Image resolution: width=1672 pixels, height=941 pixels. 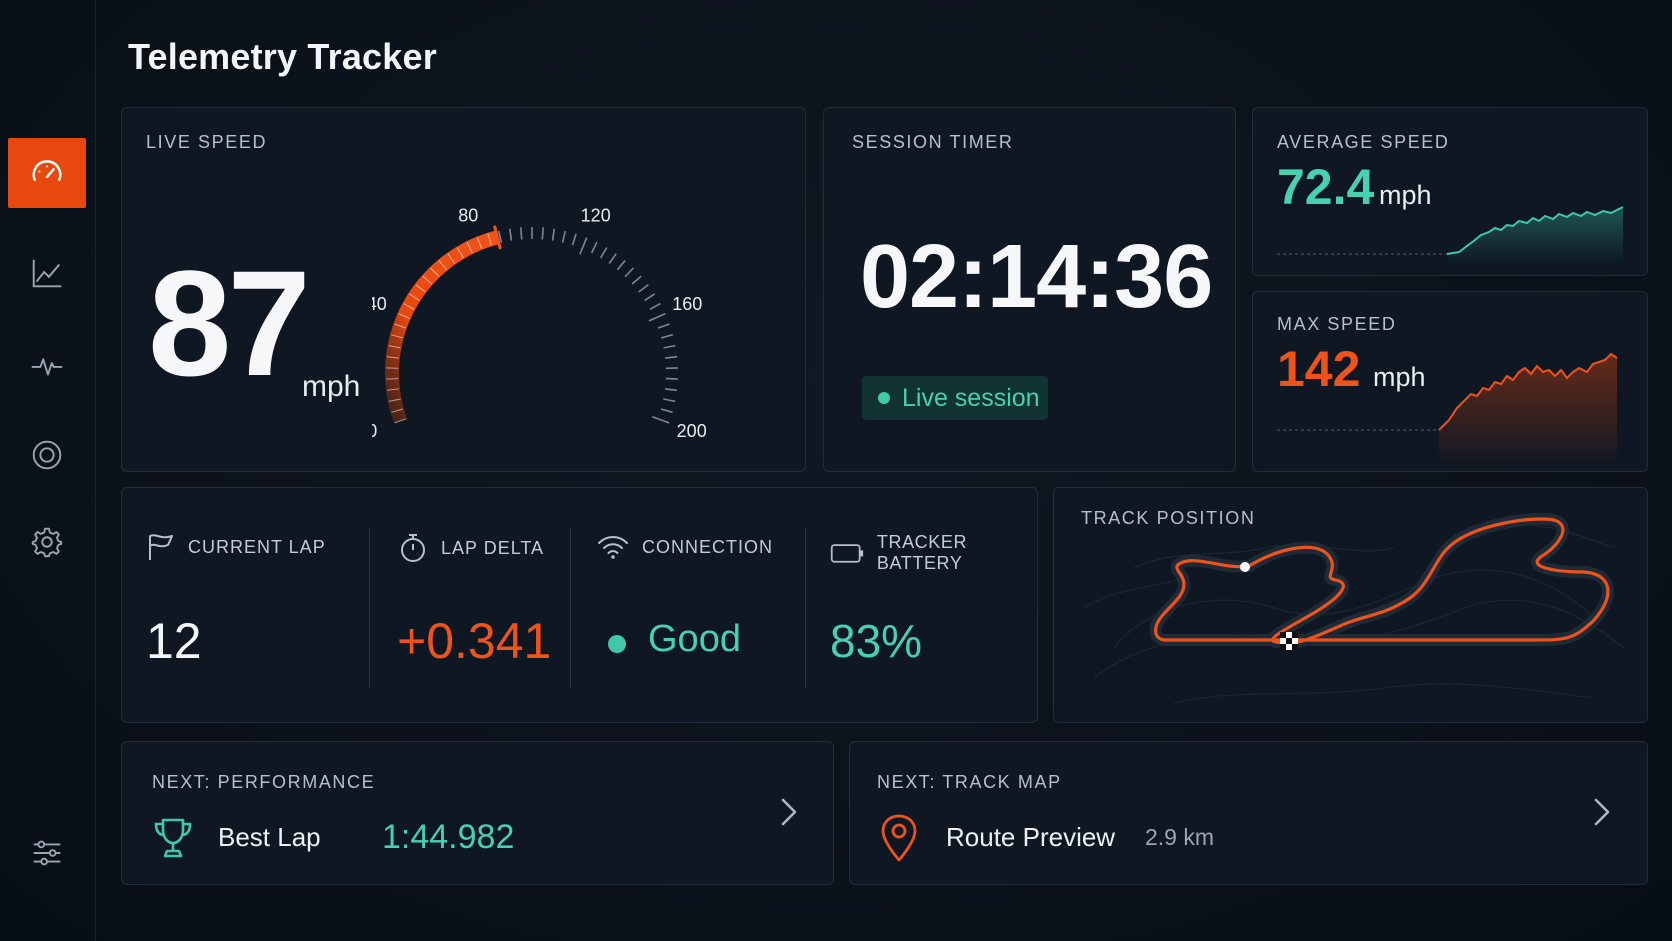 What do you see at coordinates (969, 782) in the screenshot?
I see `next-track-map-label: NEXT: TRACK MAP` at bounding box center [969, 782].